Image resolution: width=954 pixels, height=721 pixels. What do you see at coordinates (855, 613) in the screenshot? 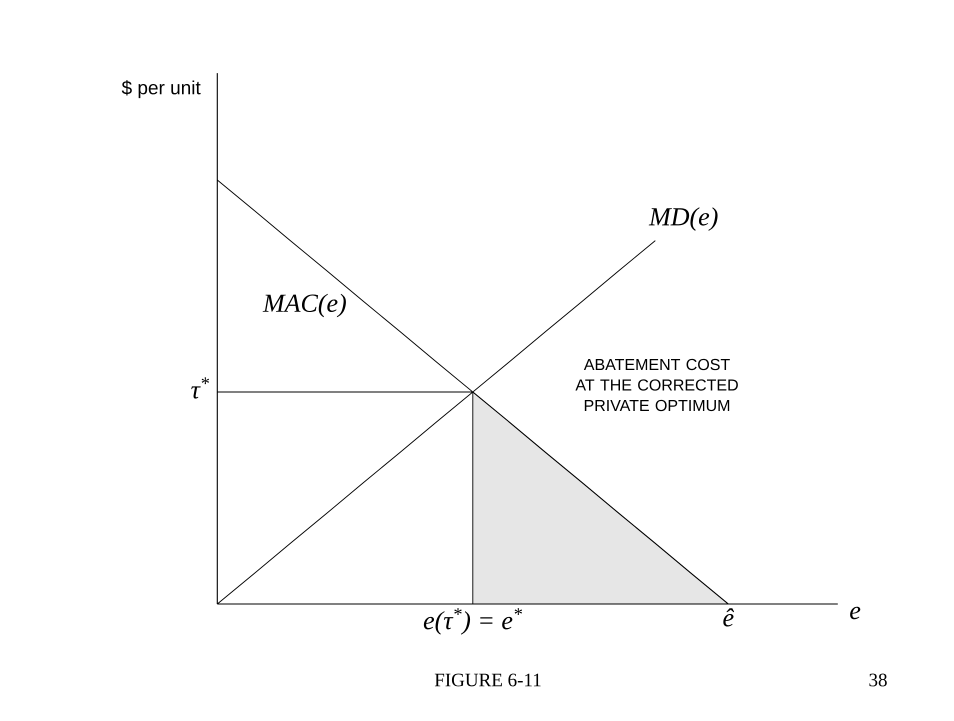
I see `x-axis-title: e` at bounding box center [855, 613].